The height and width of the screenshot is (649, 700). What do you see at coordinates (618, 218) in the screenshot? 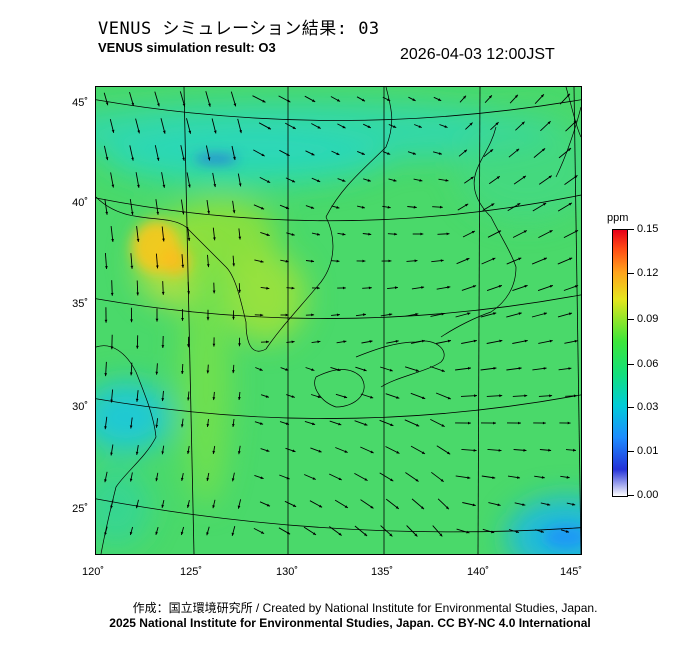
I see `colorbar-unit: ppm` at bounding box center [618, 218].